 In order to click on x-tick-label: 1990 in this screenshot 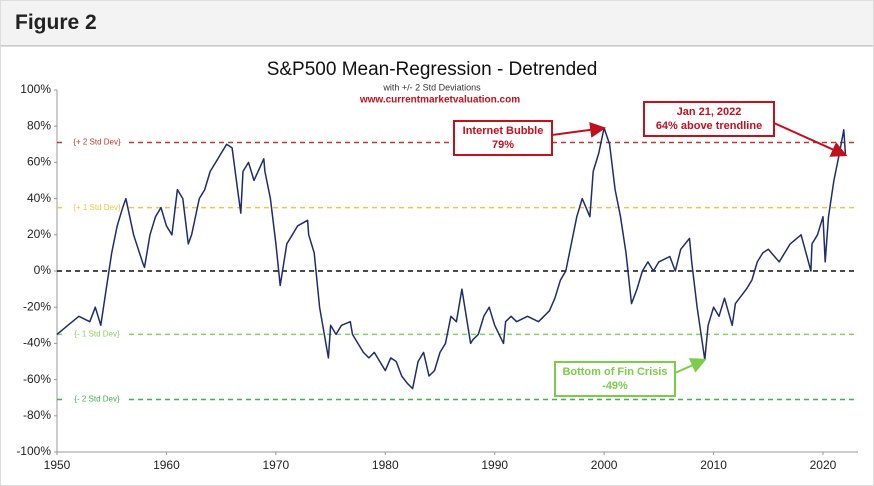, I will do `click(494, 465)`.